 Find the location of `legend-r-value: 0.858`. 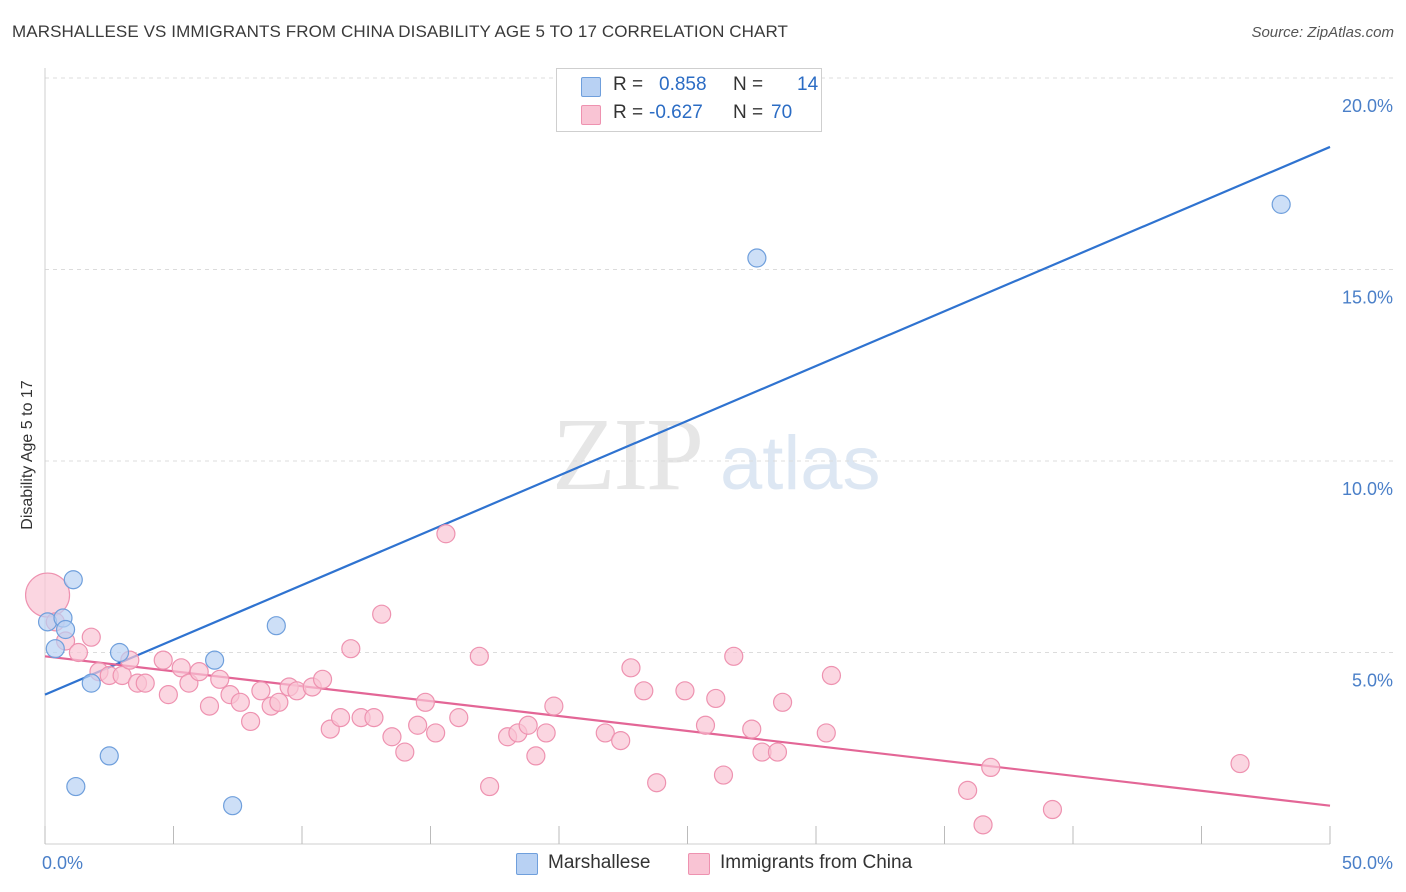

legend-r-value: 0.858 is located at coordinates (683, 84).